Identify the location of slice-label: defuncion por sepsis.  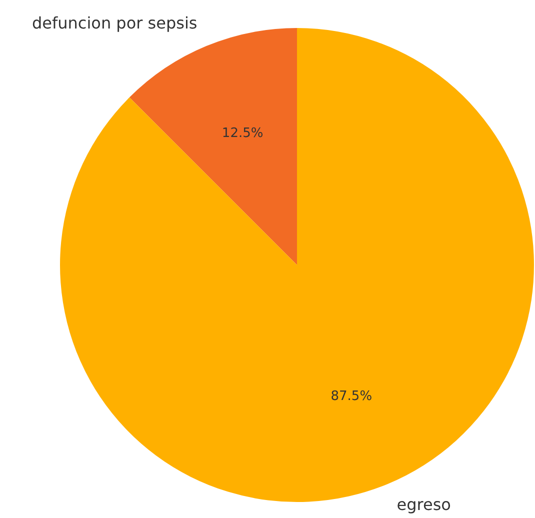
(115, 22).